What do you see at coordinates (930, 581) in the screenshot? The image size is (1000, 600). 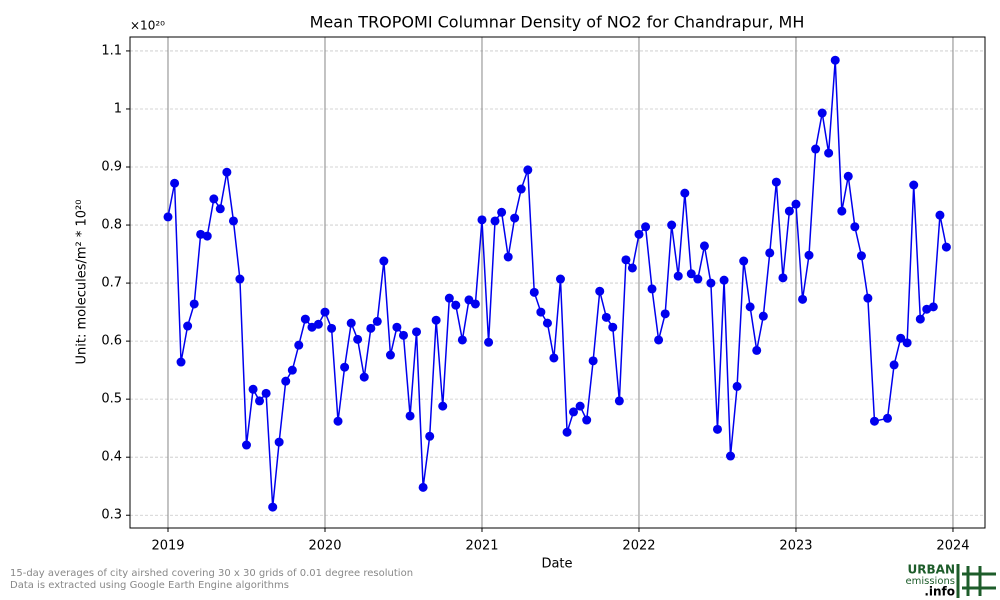 I see `logo-text: emissions` at bounding box center [930, 581].